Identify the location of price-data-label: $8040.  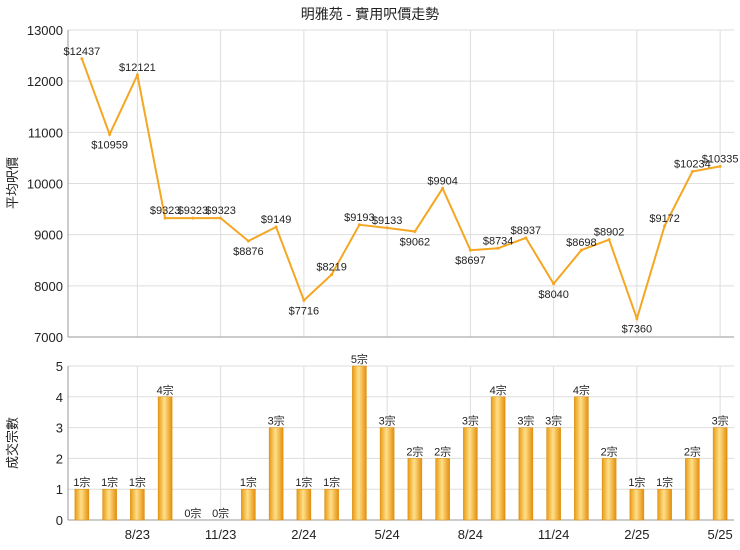
(553, 295).